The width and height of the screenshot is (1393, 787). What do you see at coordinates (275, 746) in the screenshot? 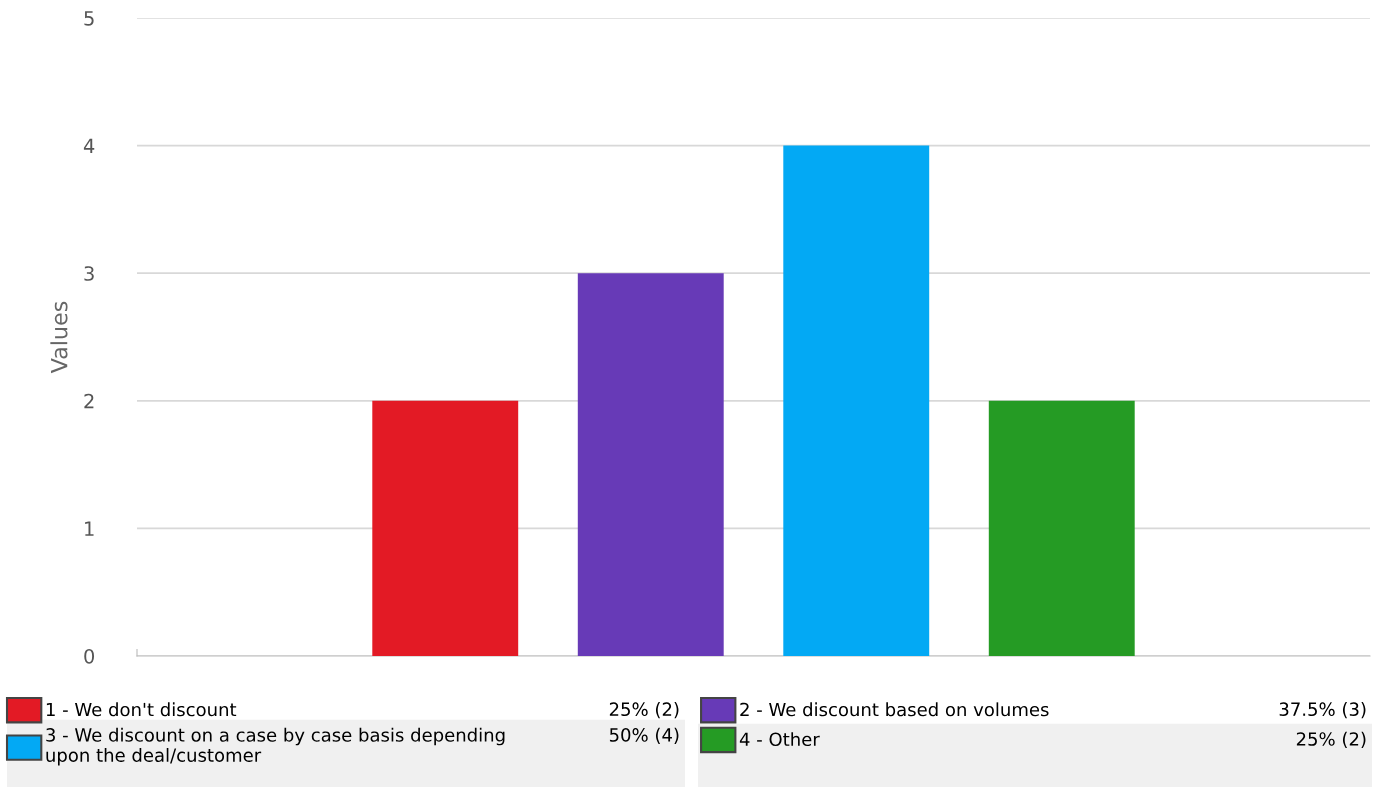
I see `legend-label: 3 - We discount on a case by case basis depending upon the deal/customer` at bounding box center [275, 746].